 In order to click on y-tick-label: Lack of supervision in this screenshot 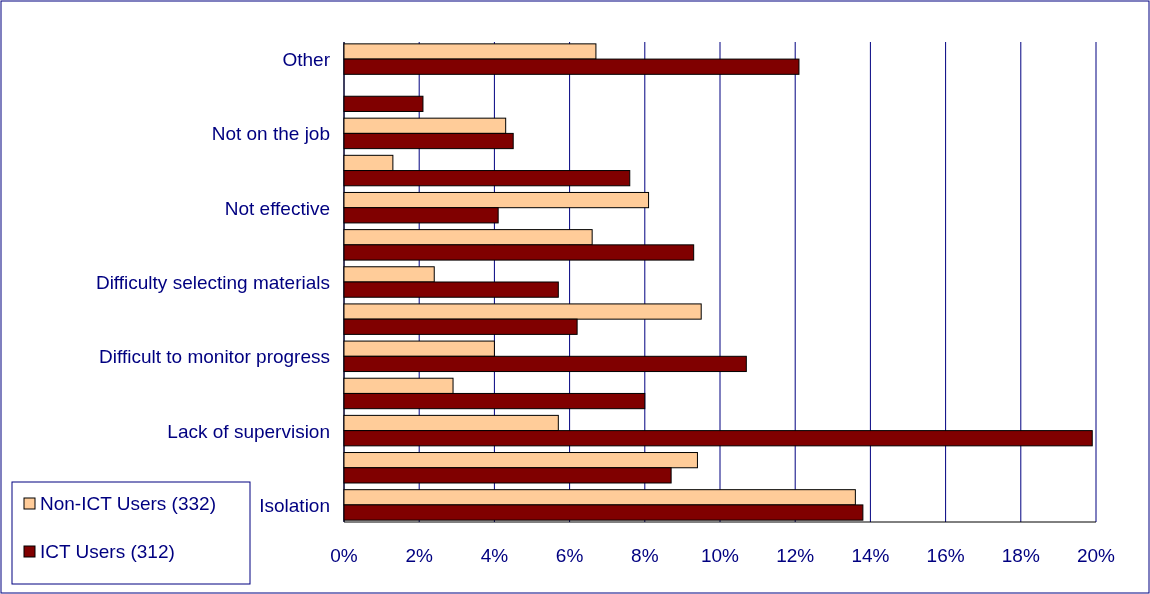, I will do `click(248, 431)`.